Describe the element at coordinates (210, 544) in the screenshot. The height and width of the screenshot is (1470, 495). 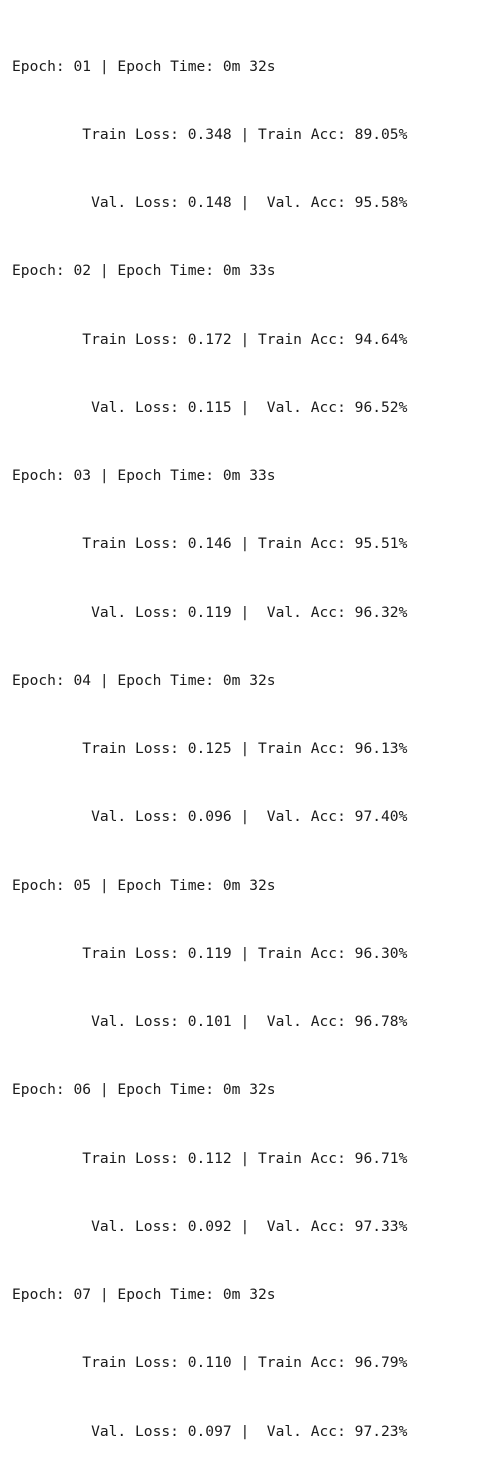
I see `output-line: Train Loss: 0.146 | Train Acc: 95.51%` at that location.